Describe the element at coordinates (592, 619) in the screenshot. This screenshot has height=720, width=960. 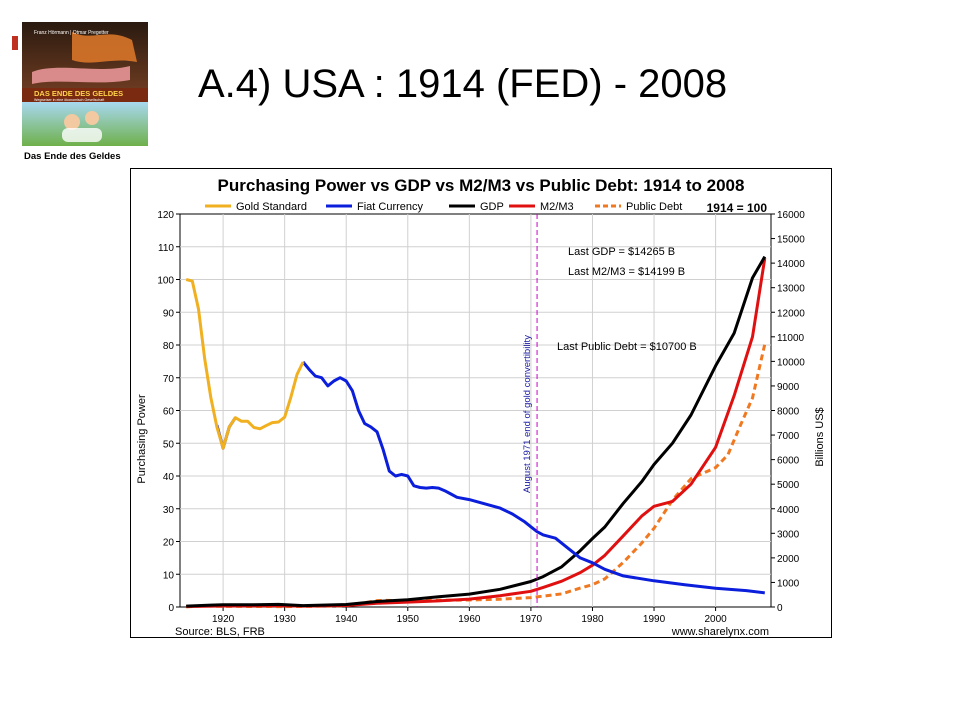
I see `x-tick-label: 1980` at that location.